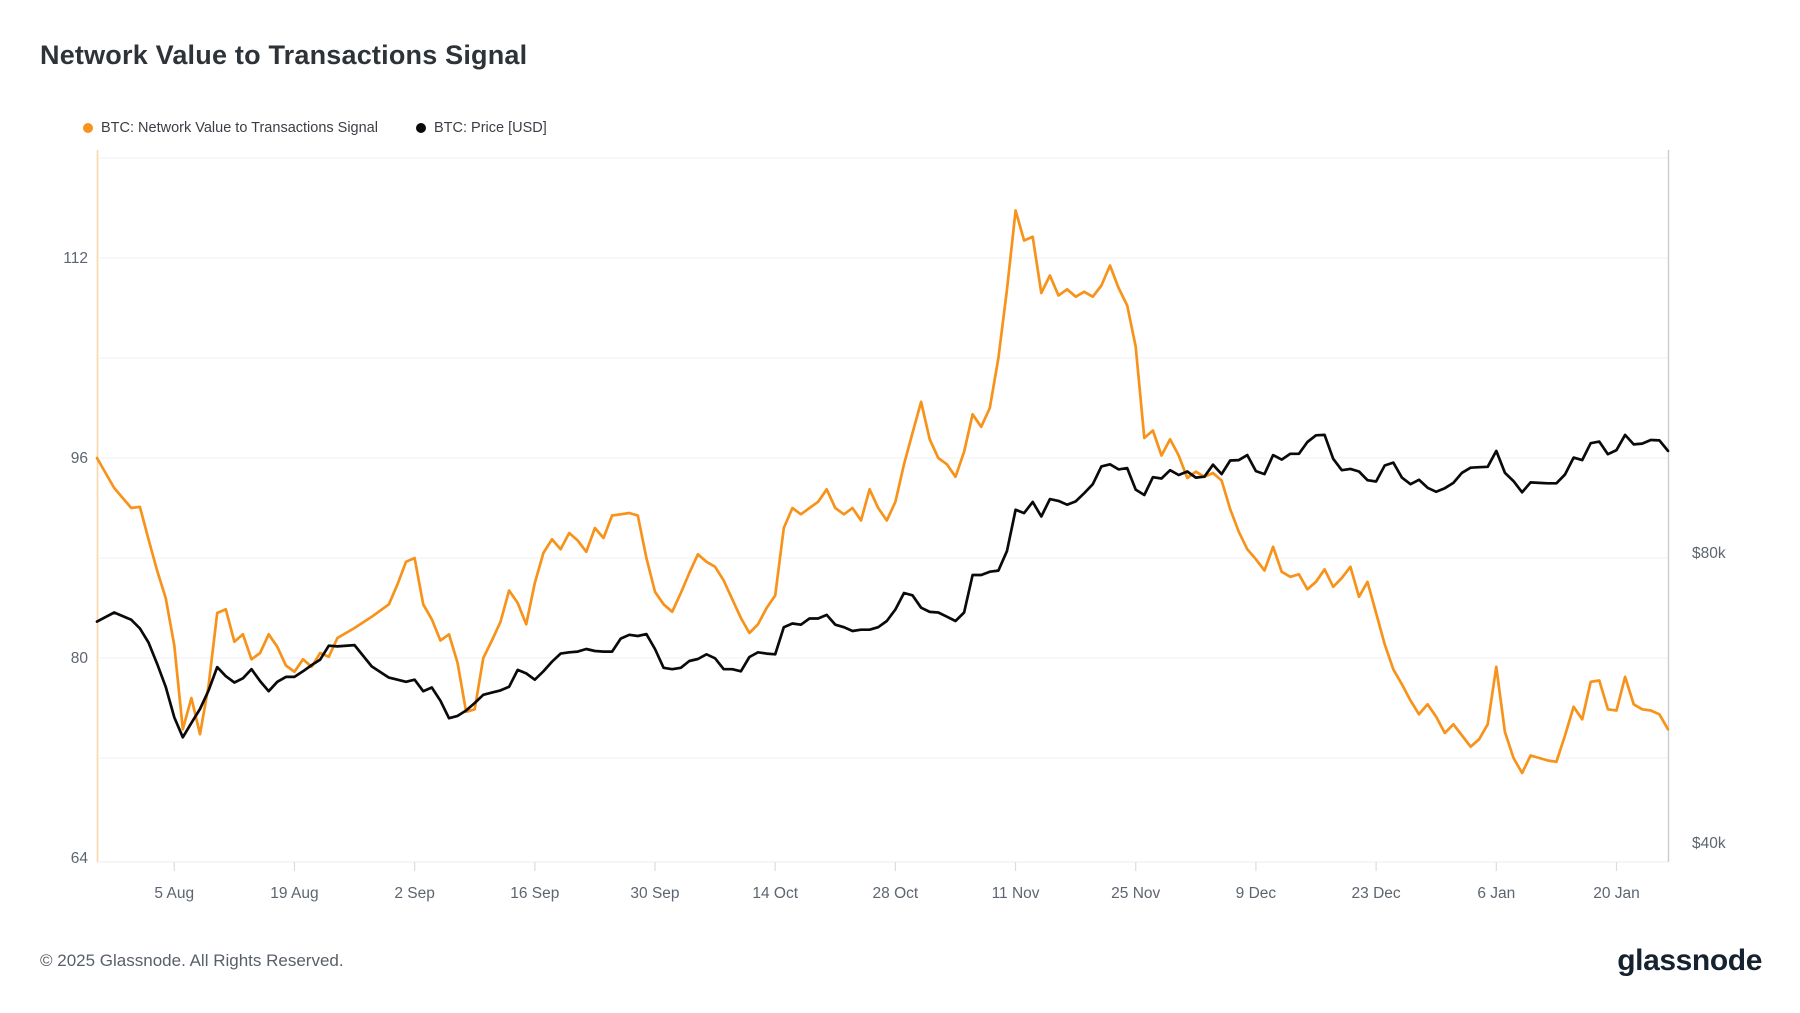 This screenshot has width=1800, height=1013. Describe the element at coordinates (1135, 893) in the screenshot. I see `x-tick-label: 25 Nov` at that location.